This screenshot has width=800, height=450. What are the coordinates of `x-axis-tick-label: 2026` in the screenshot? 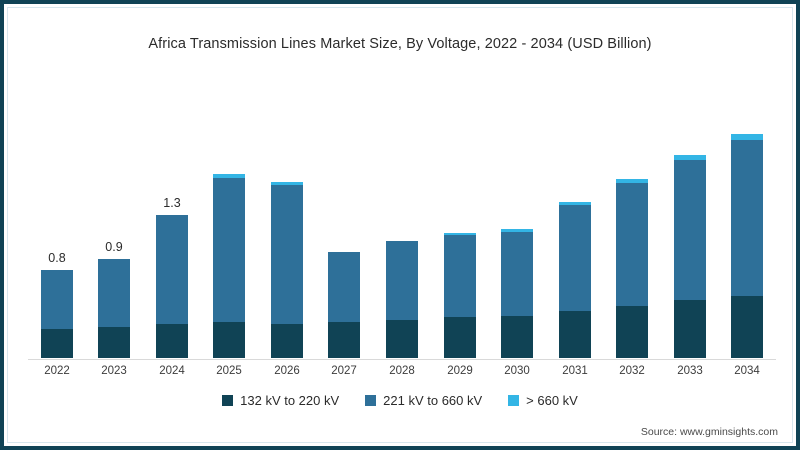 It's located at (287, 371).